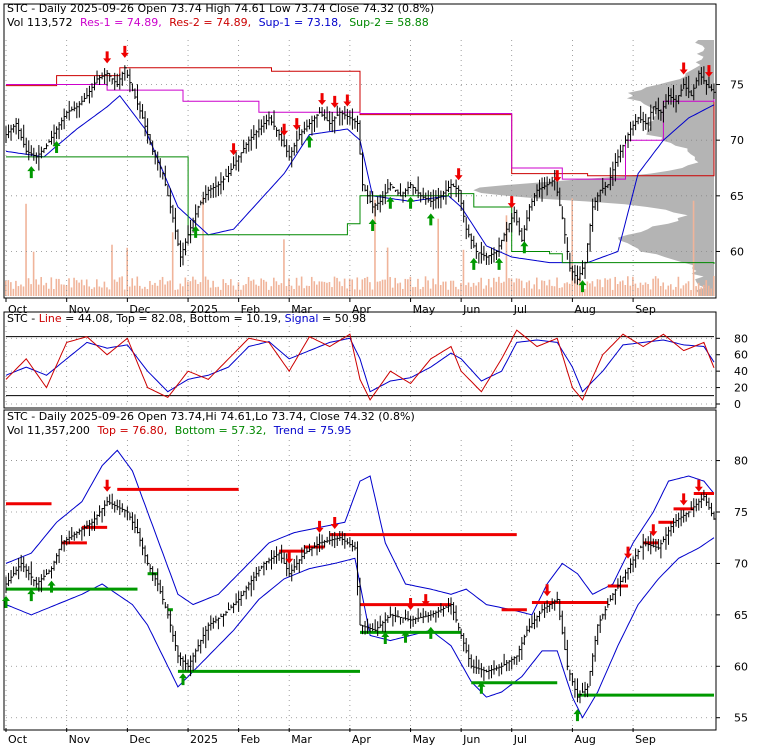 The image size is (780, 749). Describe the element at coordinates (741, 388) in the screenshot. I see `y-tick-label: 20` at that location.